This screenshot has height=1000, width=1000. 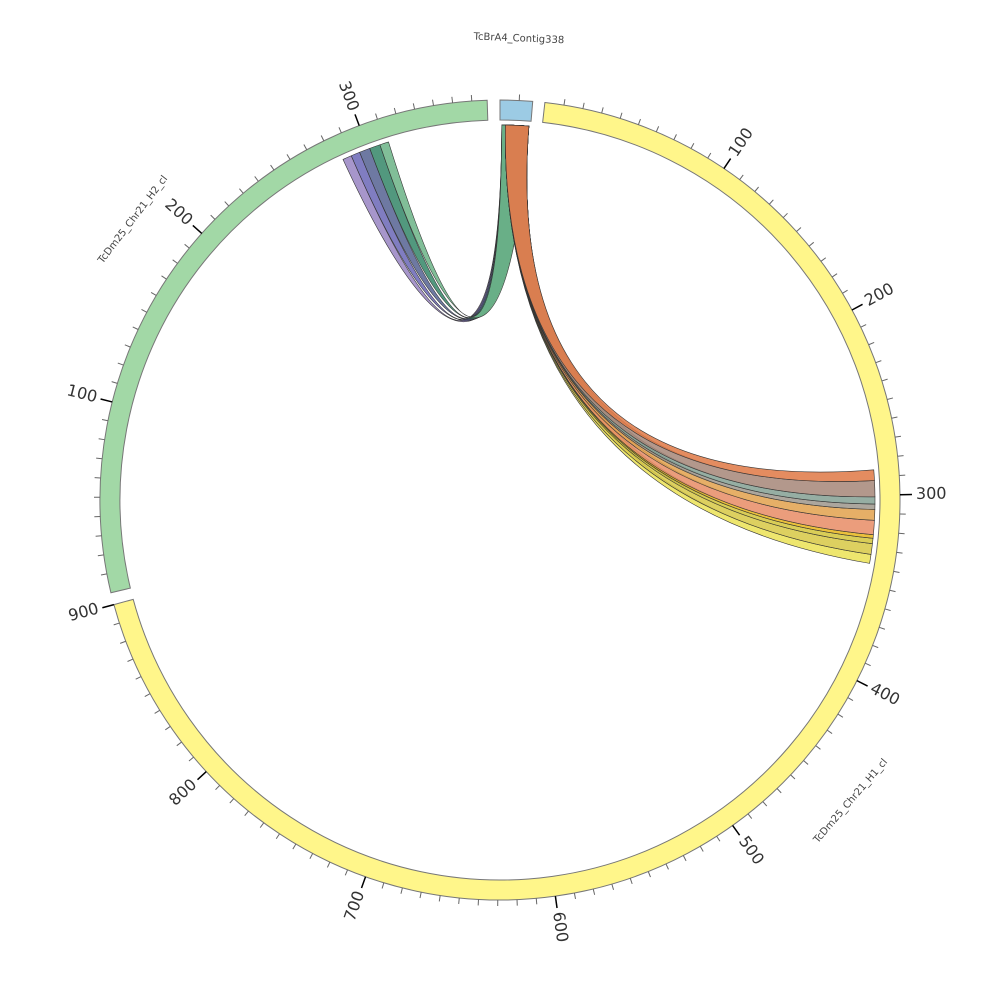 I want to click on tick-label: 700, so click(x=354, y=905).